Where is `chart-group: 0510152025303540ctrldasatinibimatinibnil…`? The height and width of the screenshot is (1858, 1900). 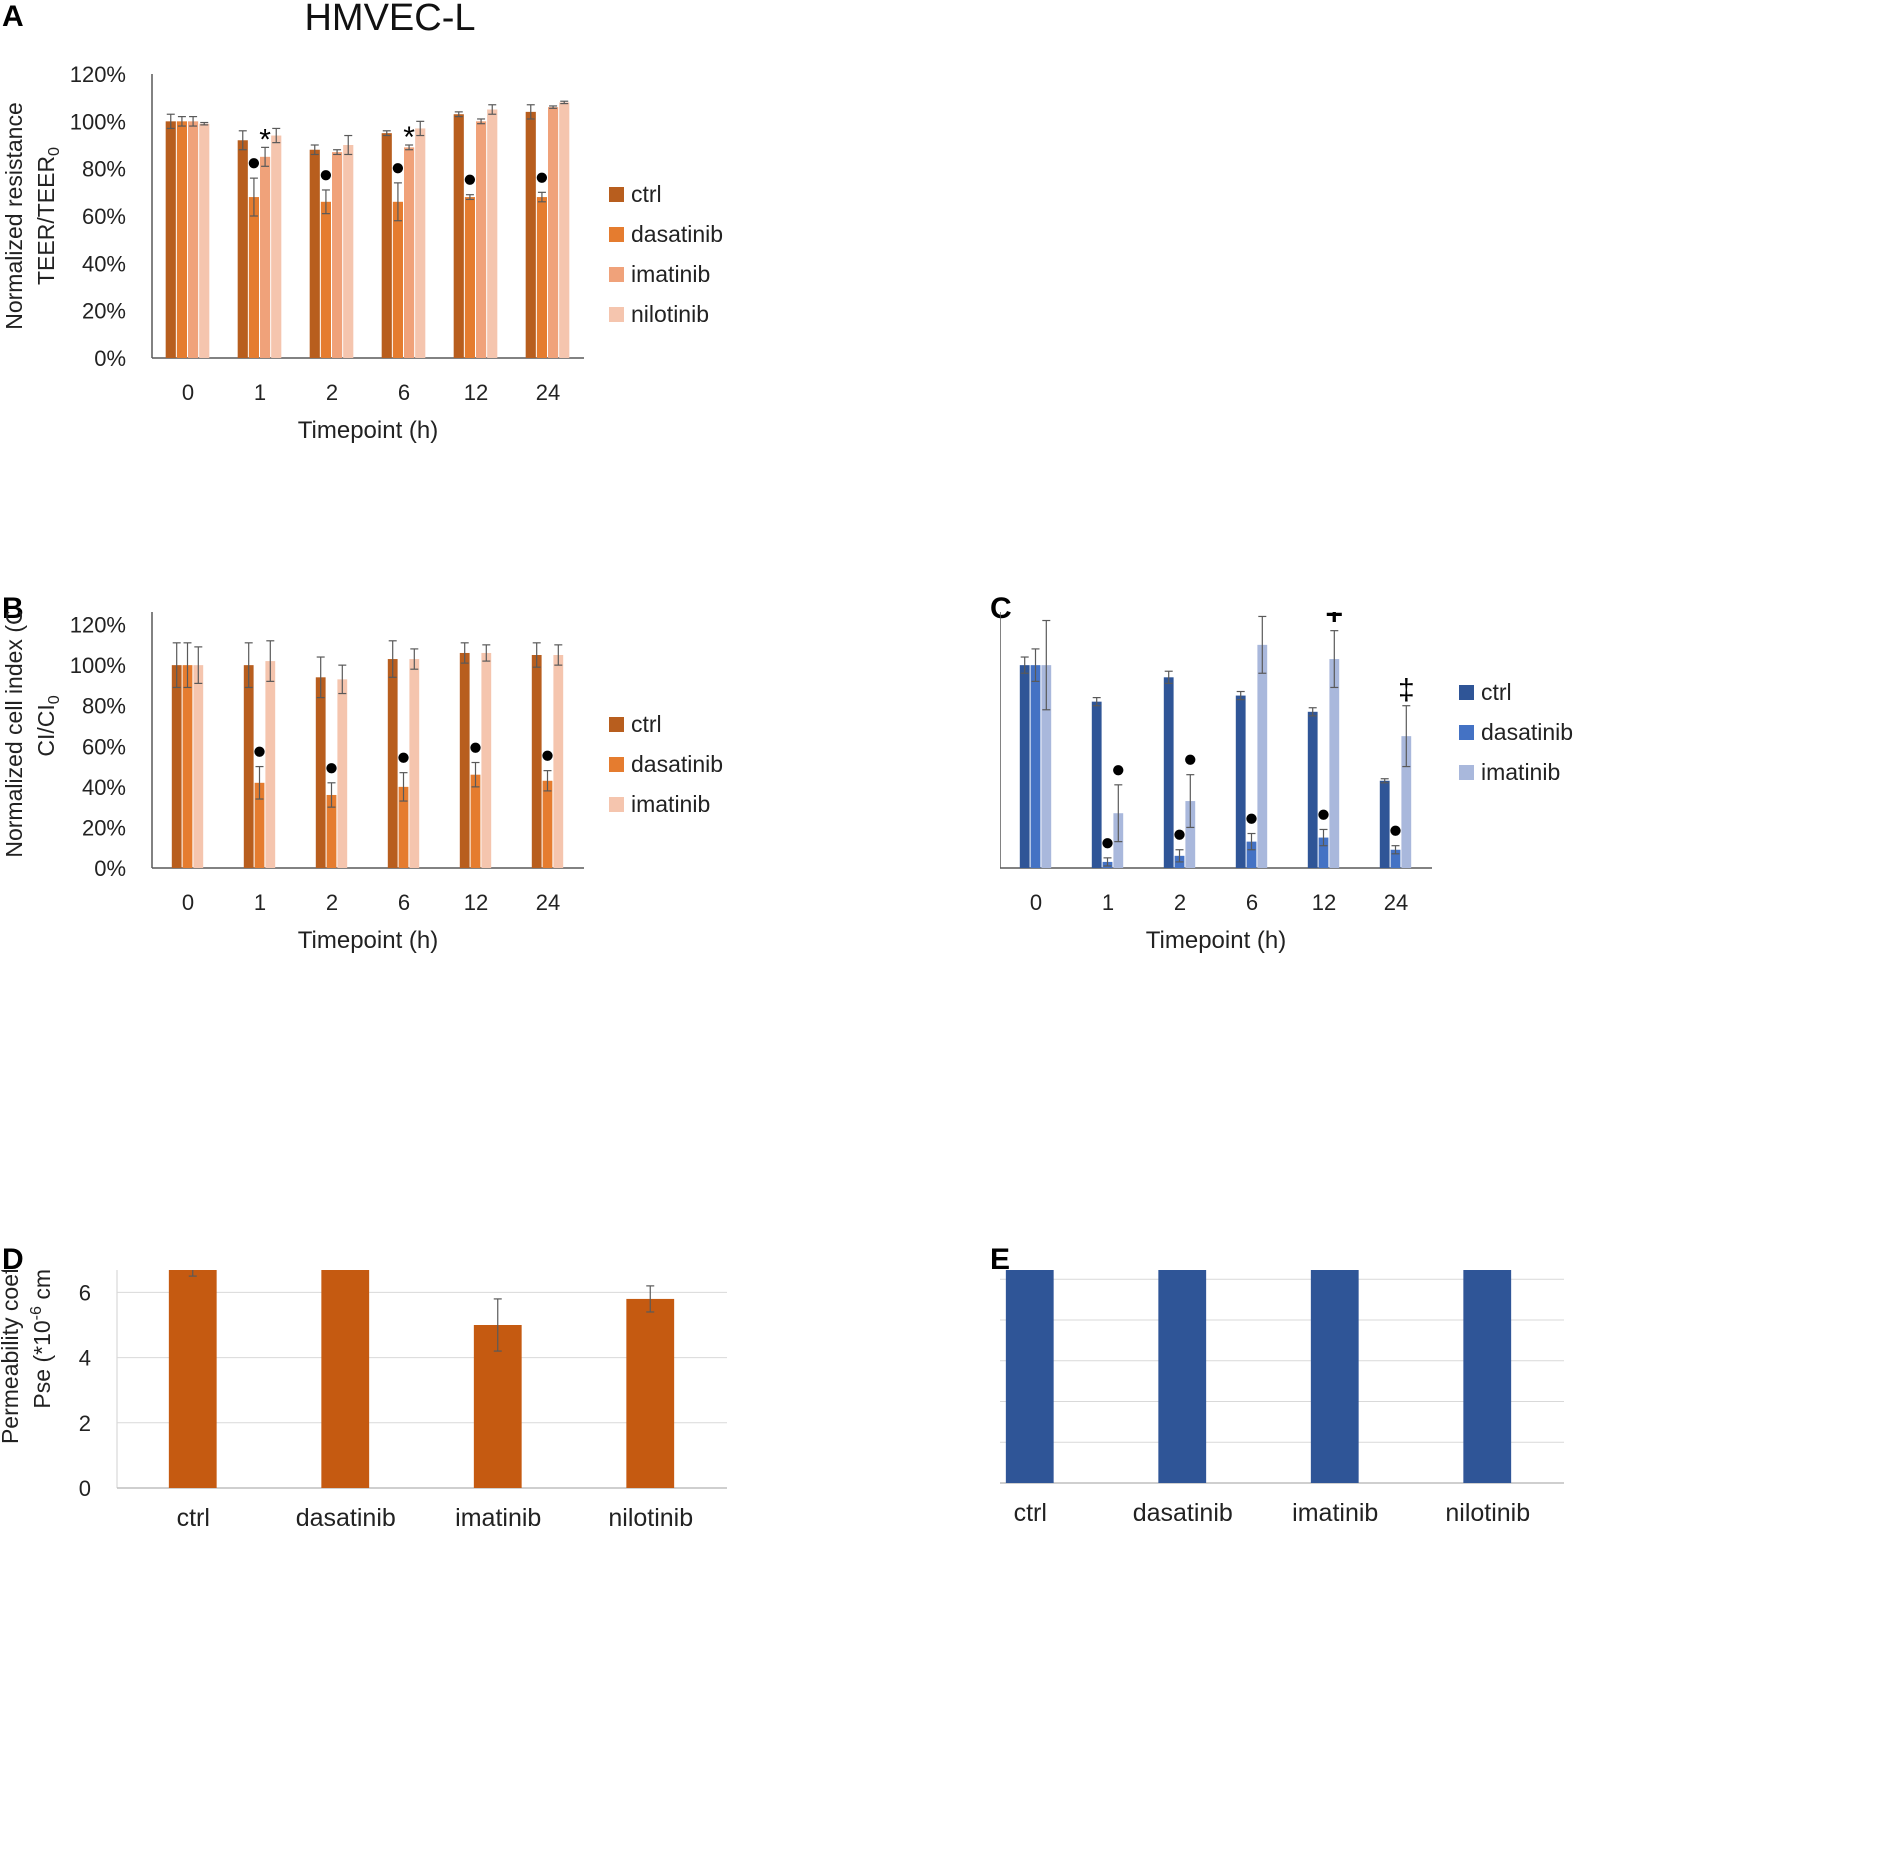
chart-group: 0510152025303540ctrldasatinibimatinibnil… is located at coordinates (1282, 1398).